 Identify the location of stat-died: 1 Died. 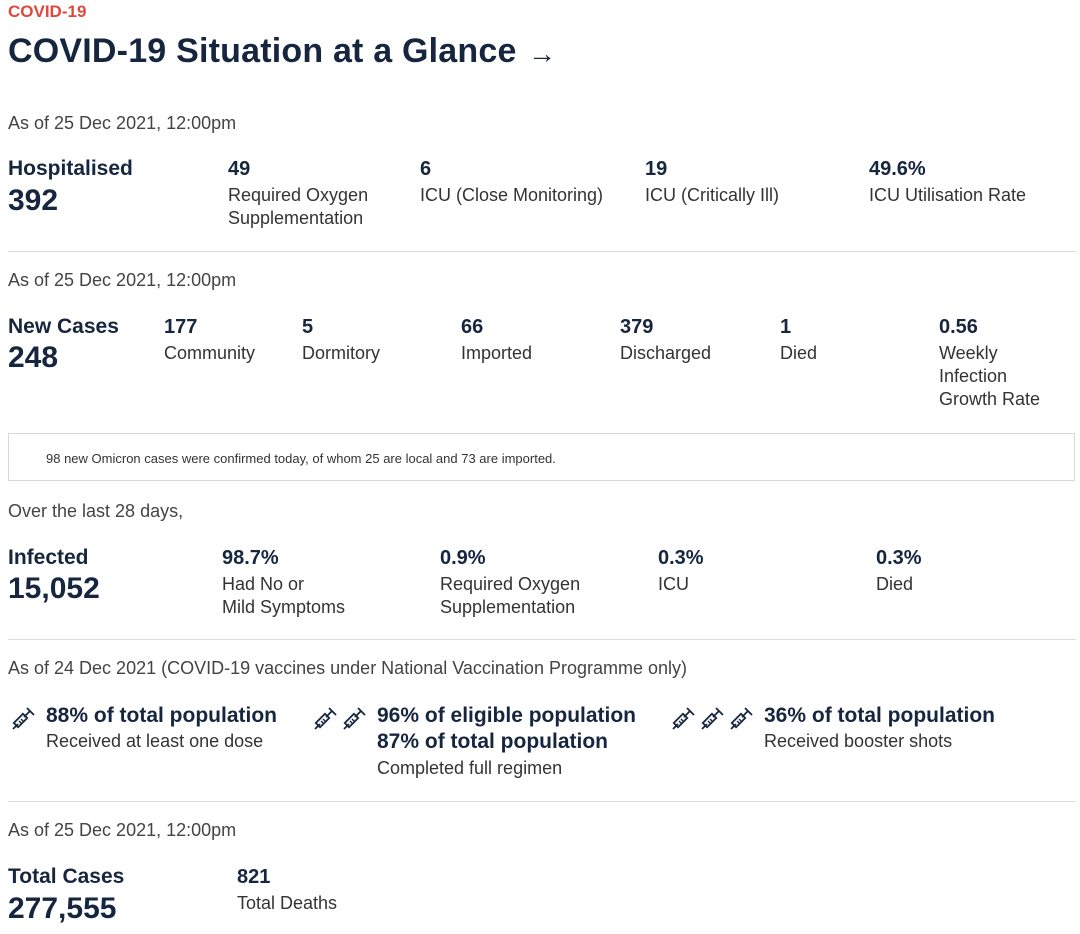
(798, 340).